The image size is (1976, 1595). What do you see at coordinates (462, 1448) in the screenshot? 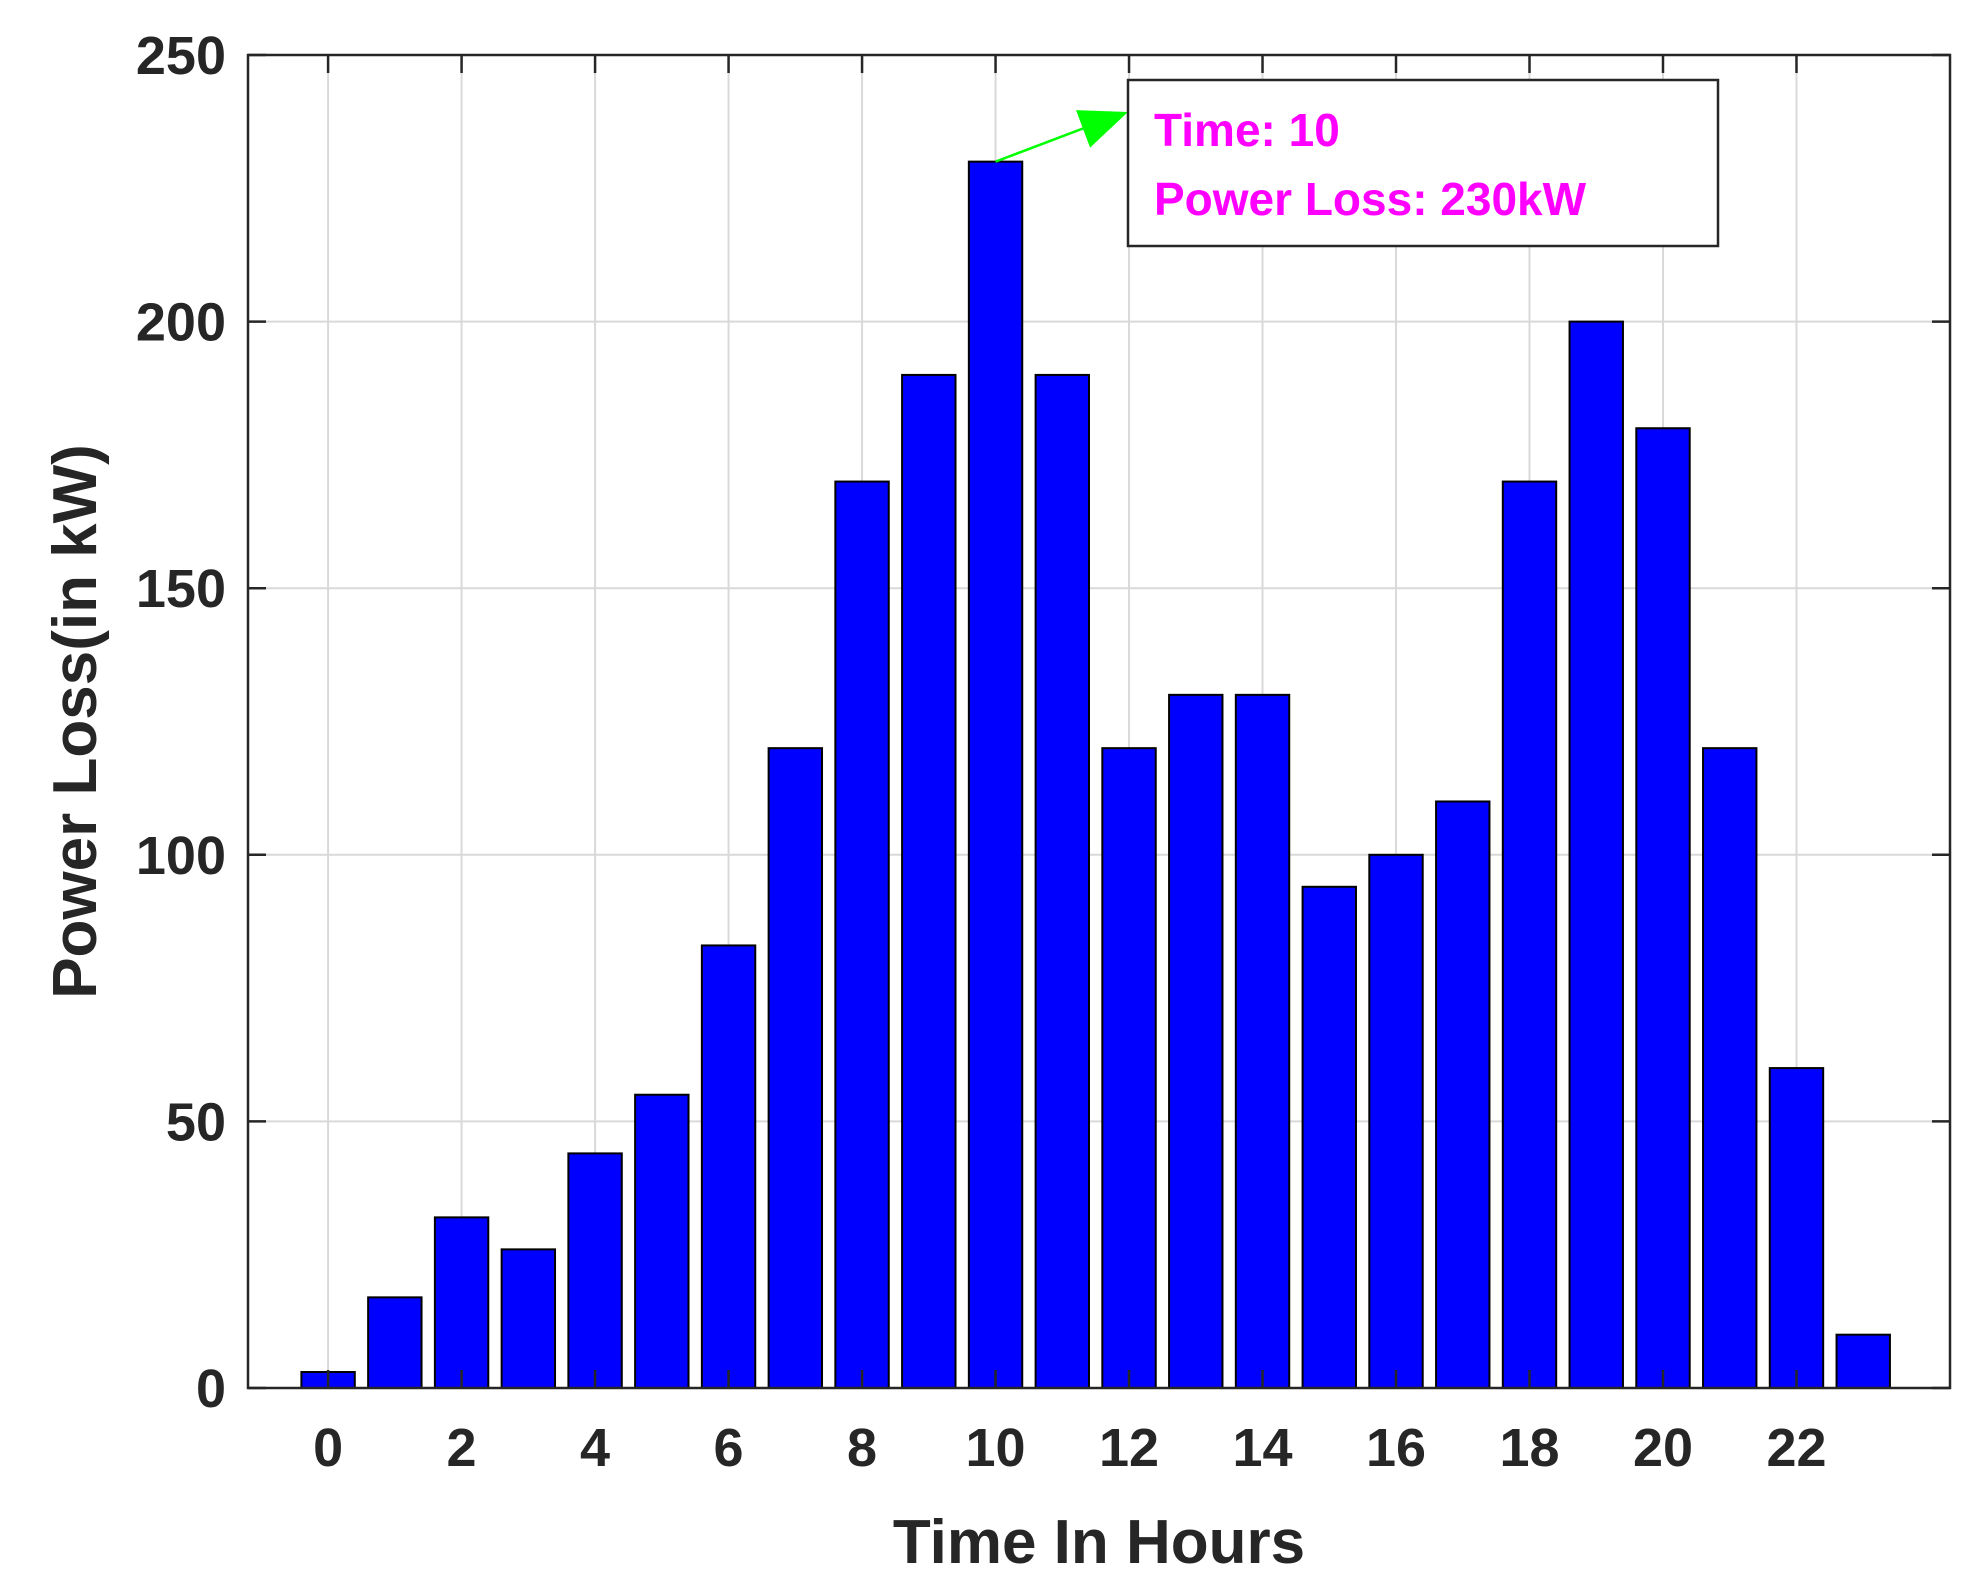
I see `x-tick-label: 2` at bounding box center [462, 1448].